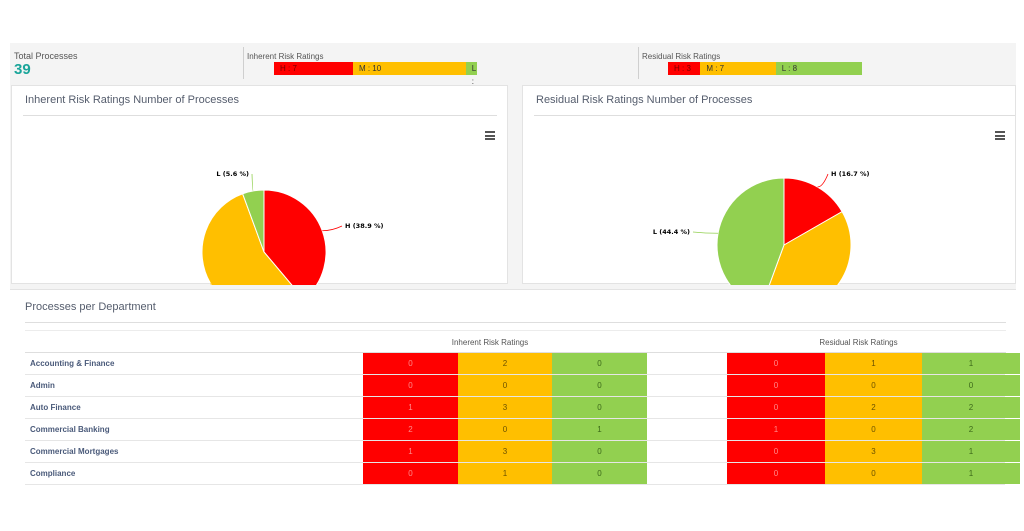 Image resolution: width=1024 pixels, height=531 pixels. What do you see at coordinates (471, 80) in the screenshot?
I see `inherent-l-segment: L : 1` at bounding box center [471, 80].